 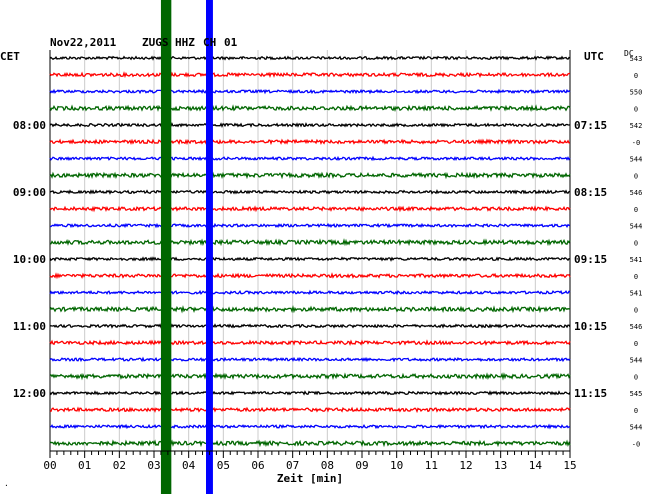 I want to click on header-station: ZUGS, so click(x=155, y=42).